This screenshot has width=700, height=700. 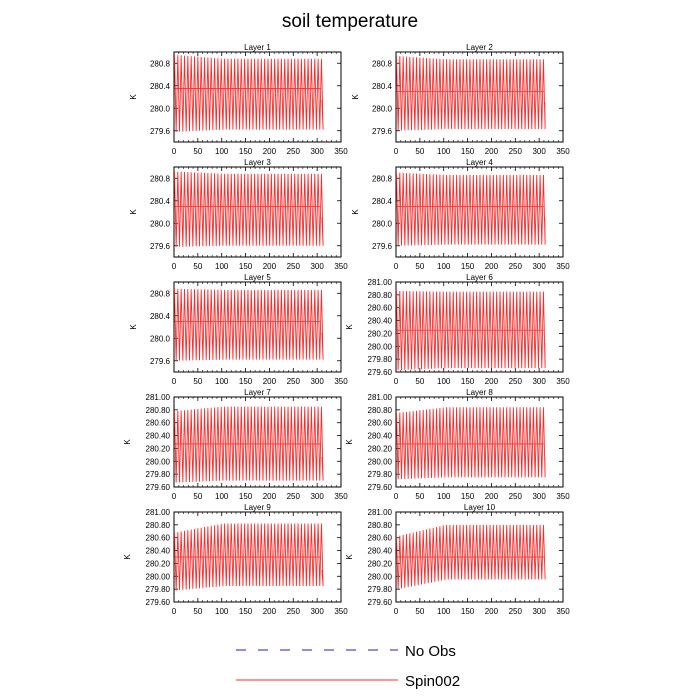 I want to click on figure-title: soil temperature, so click(x=350, y=21).